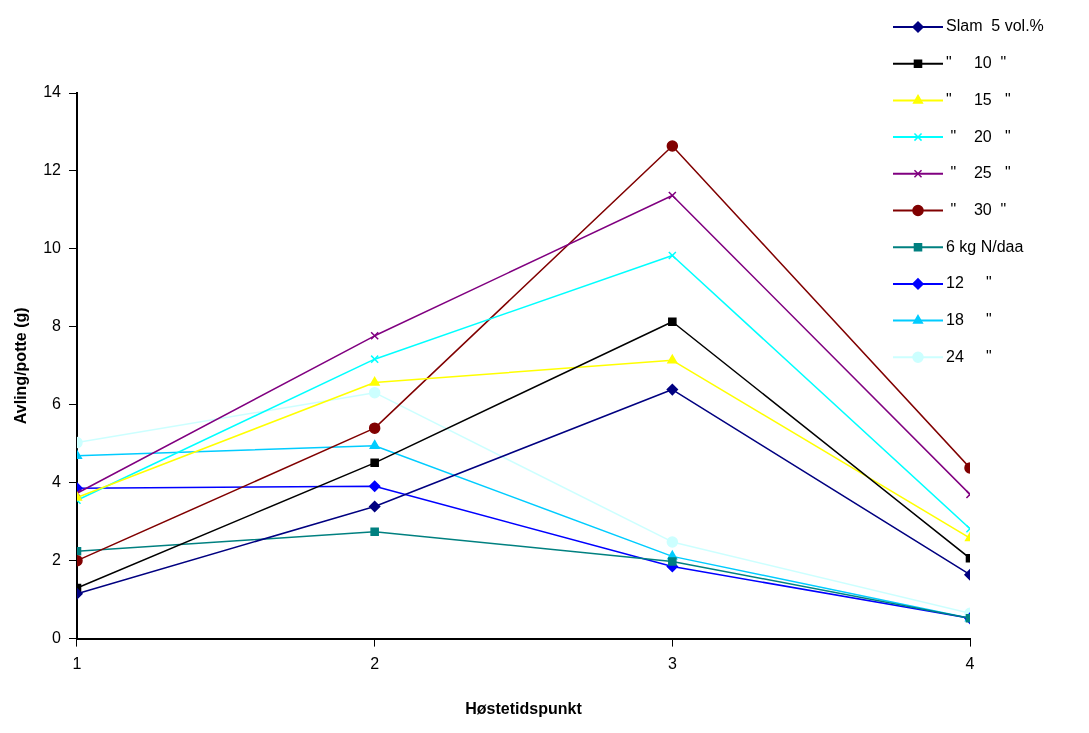 Image resolution: width=1089 pixels, height=733 pixels. I want to click on y-axis-title: Avling/potte (g), so click(21, 366).